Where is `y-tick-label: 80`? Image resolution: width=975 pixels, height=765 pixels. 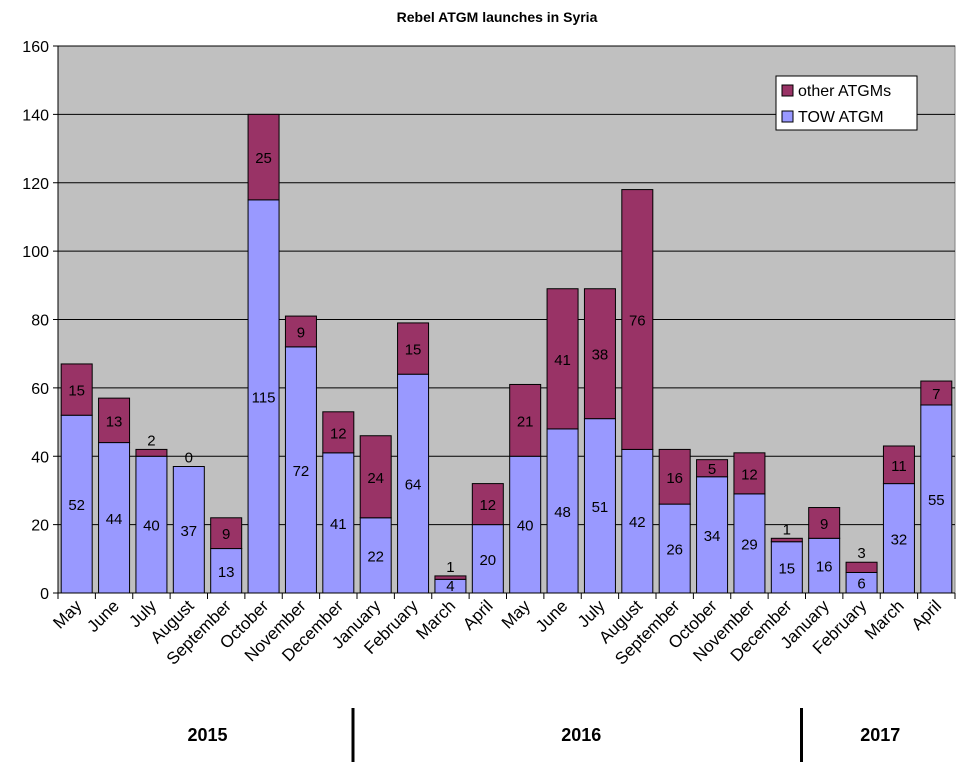
y-tick-label: 80 is located at coordinates (40, 321).